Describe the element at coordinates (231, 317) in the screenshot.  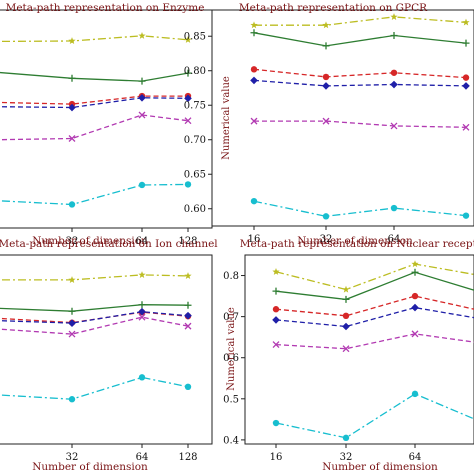
I see `y-tick-label: 0.7` at that location.